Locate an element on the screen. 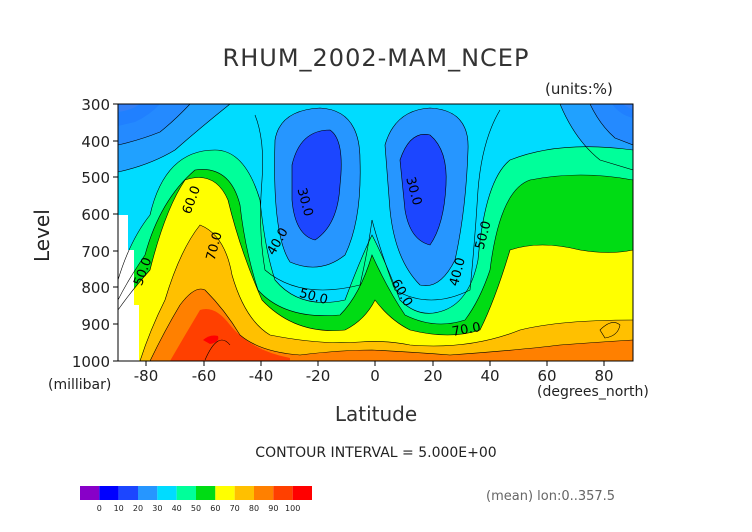 The image size is (752, 532). fill-30-north is located at coordinates (423, 189).